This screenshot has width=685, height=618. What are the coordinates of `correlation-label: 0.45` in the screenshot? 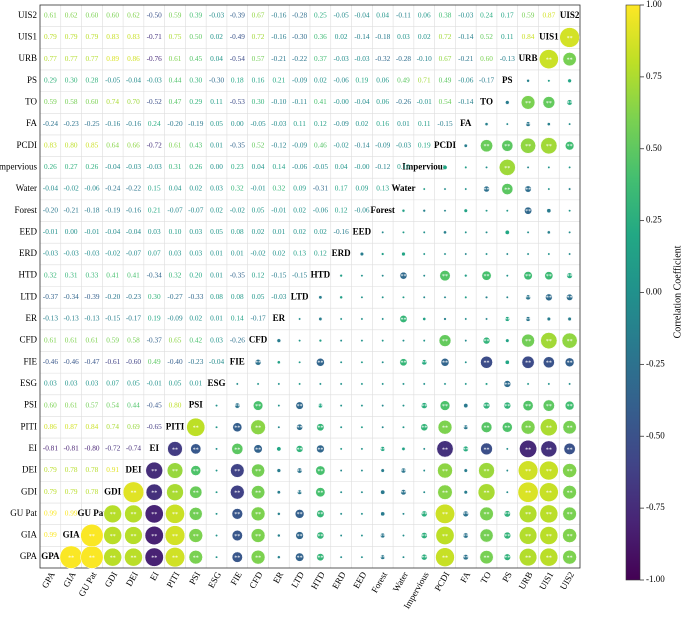 It's located at (195, 58).